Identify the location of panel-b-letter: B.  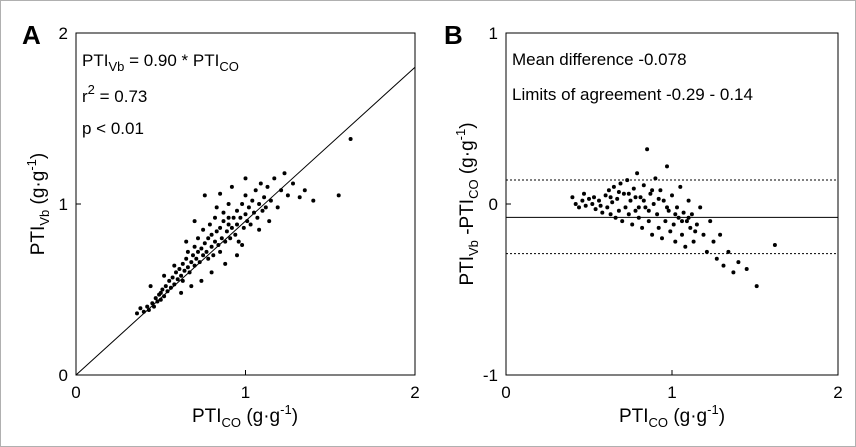
(453, 35).